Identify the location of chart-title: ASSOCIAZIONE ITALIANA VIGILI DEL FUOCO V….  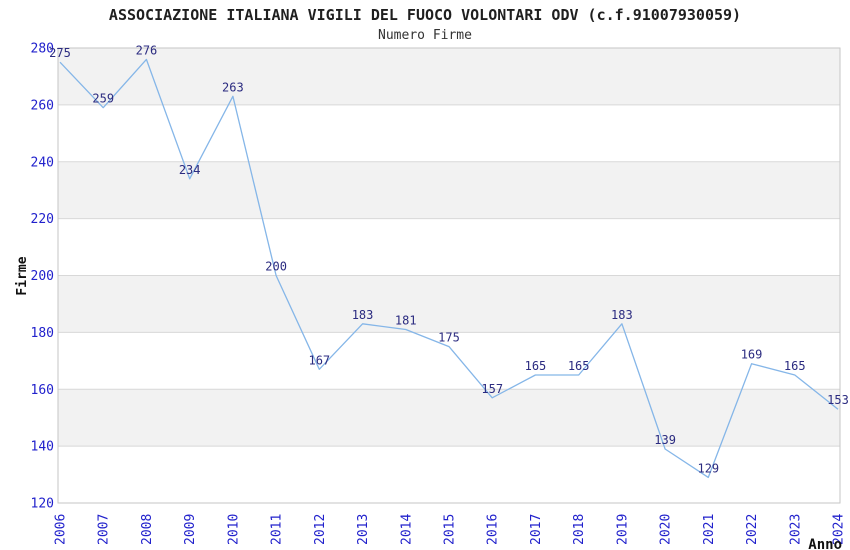
(425, 15).